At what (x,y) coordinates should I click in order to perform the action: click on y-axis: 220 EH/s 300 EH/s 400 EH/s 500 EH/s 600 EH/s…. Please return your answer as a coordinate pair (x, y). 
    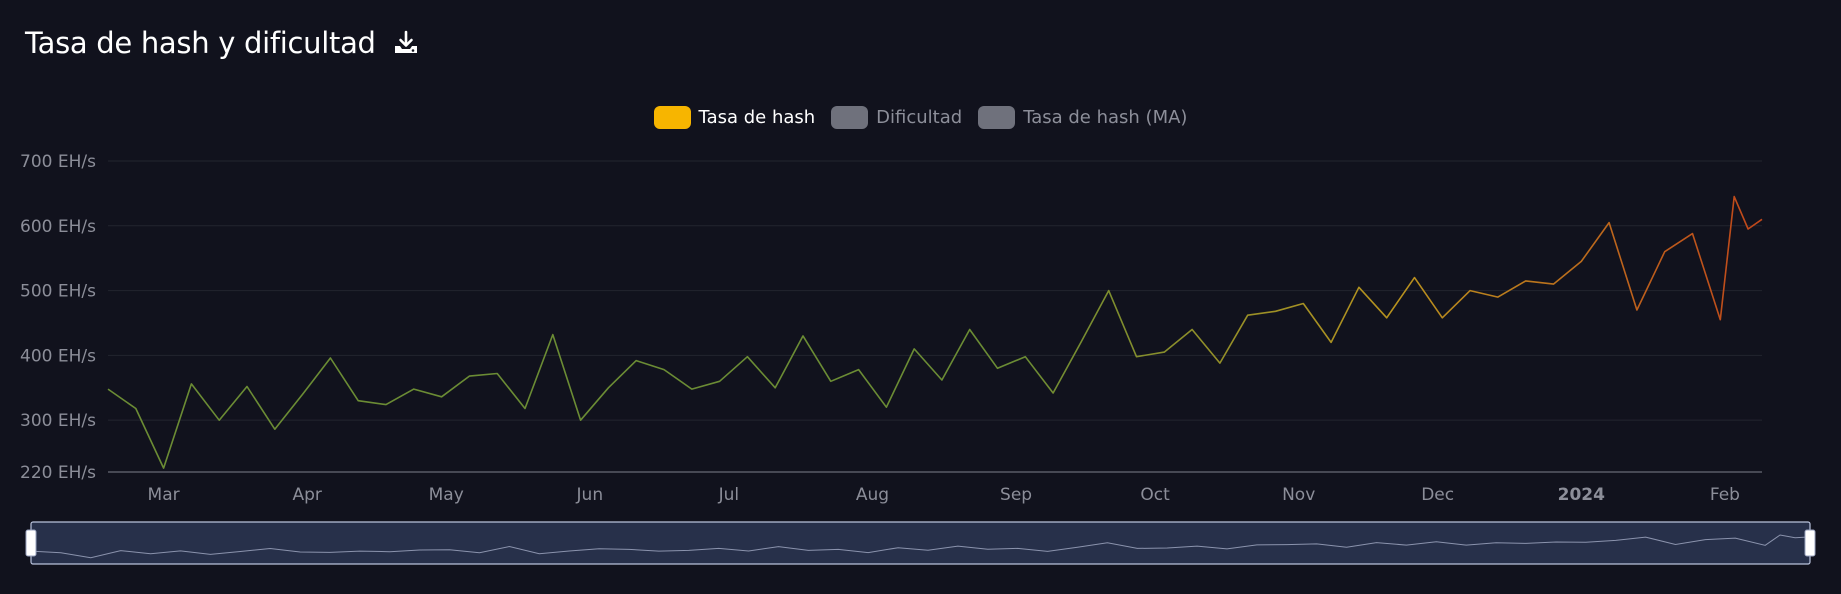
    Looking at the image, I should click on (58, 317).